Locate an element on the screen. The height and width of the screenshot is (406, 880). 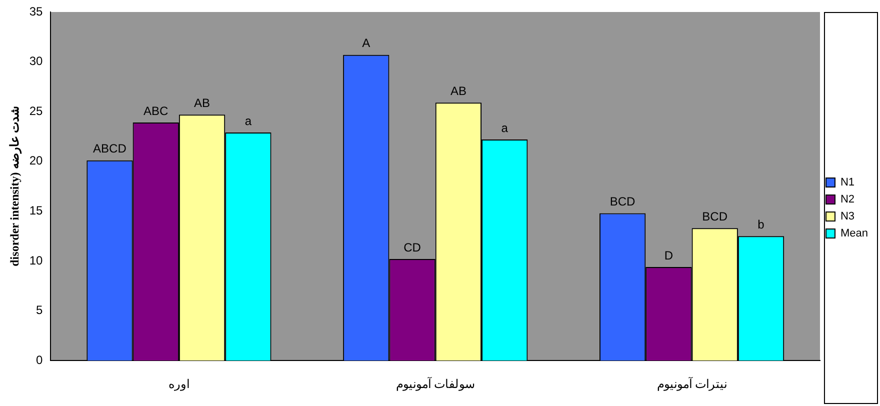
data-label: CD is located at coordinates (413, 247).